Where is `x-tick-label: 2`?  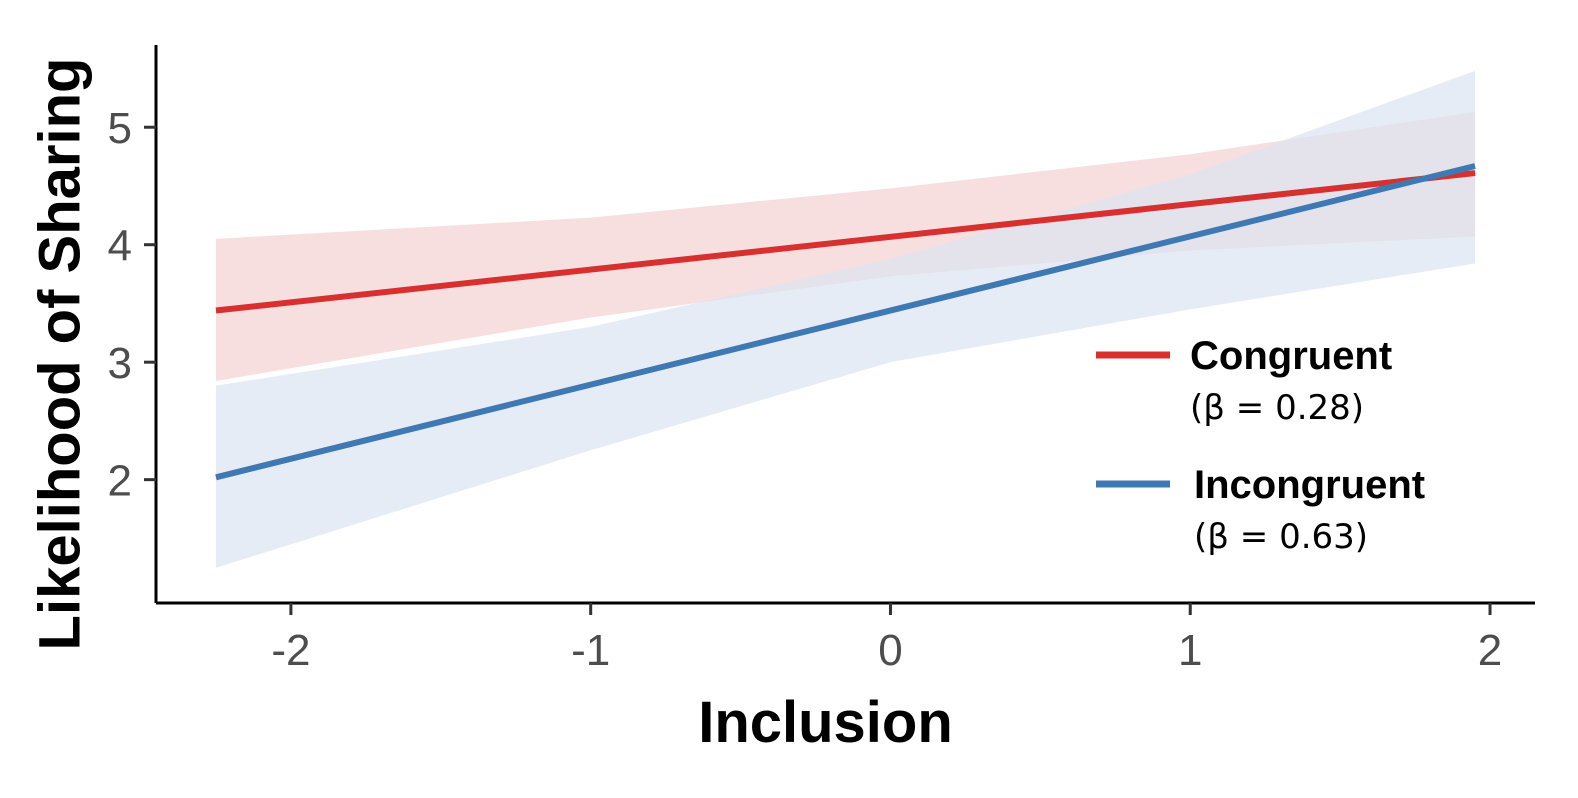 x-tick-label: 2 is located at coordinates (1490, 650).